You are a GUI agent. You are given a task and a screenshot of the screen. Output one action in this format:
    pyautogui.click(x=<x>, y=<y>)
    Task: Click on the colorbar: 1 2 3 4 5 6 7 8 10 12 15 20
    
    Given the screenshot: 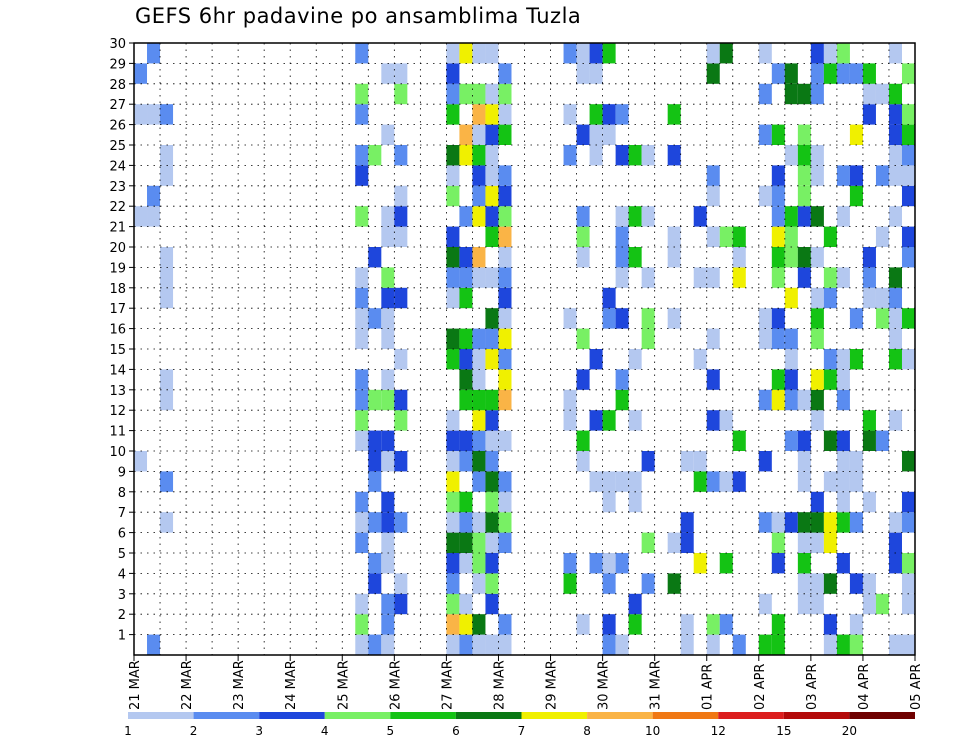 What is the action you would take?
    pyautogui.click(x=519, y=725)
    